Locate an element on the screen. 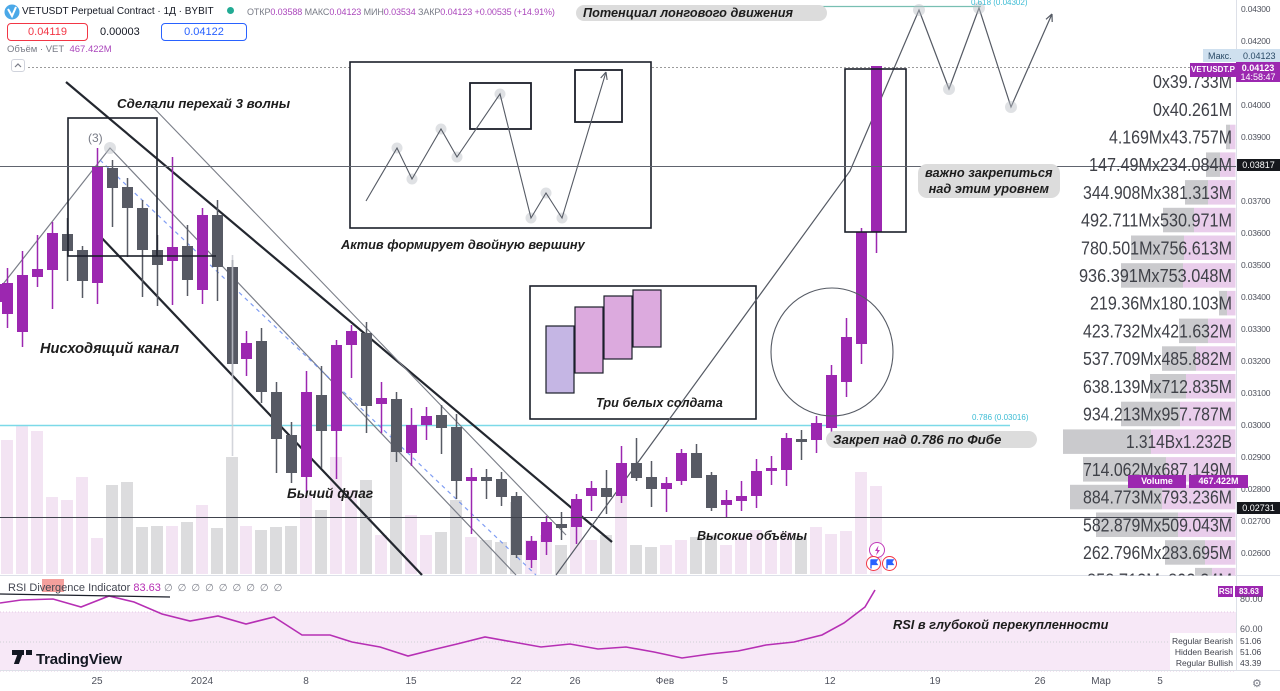 The height and width of the screenshot is (691, 1280). svg-text: 423.732Mx421.632M is located at coordinates (1157, 330).